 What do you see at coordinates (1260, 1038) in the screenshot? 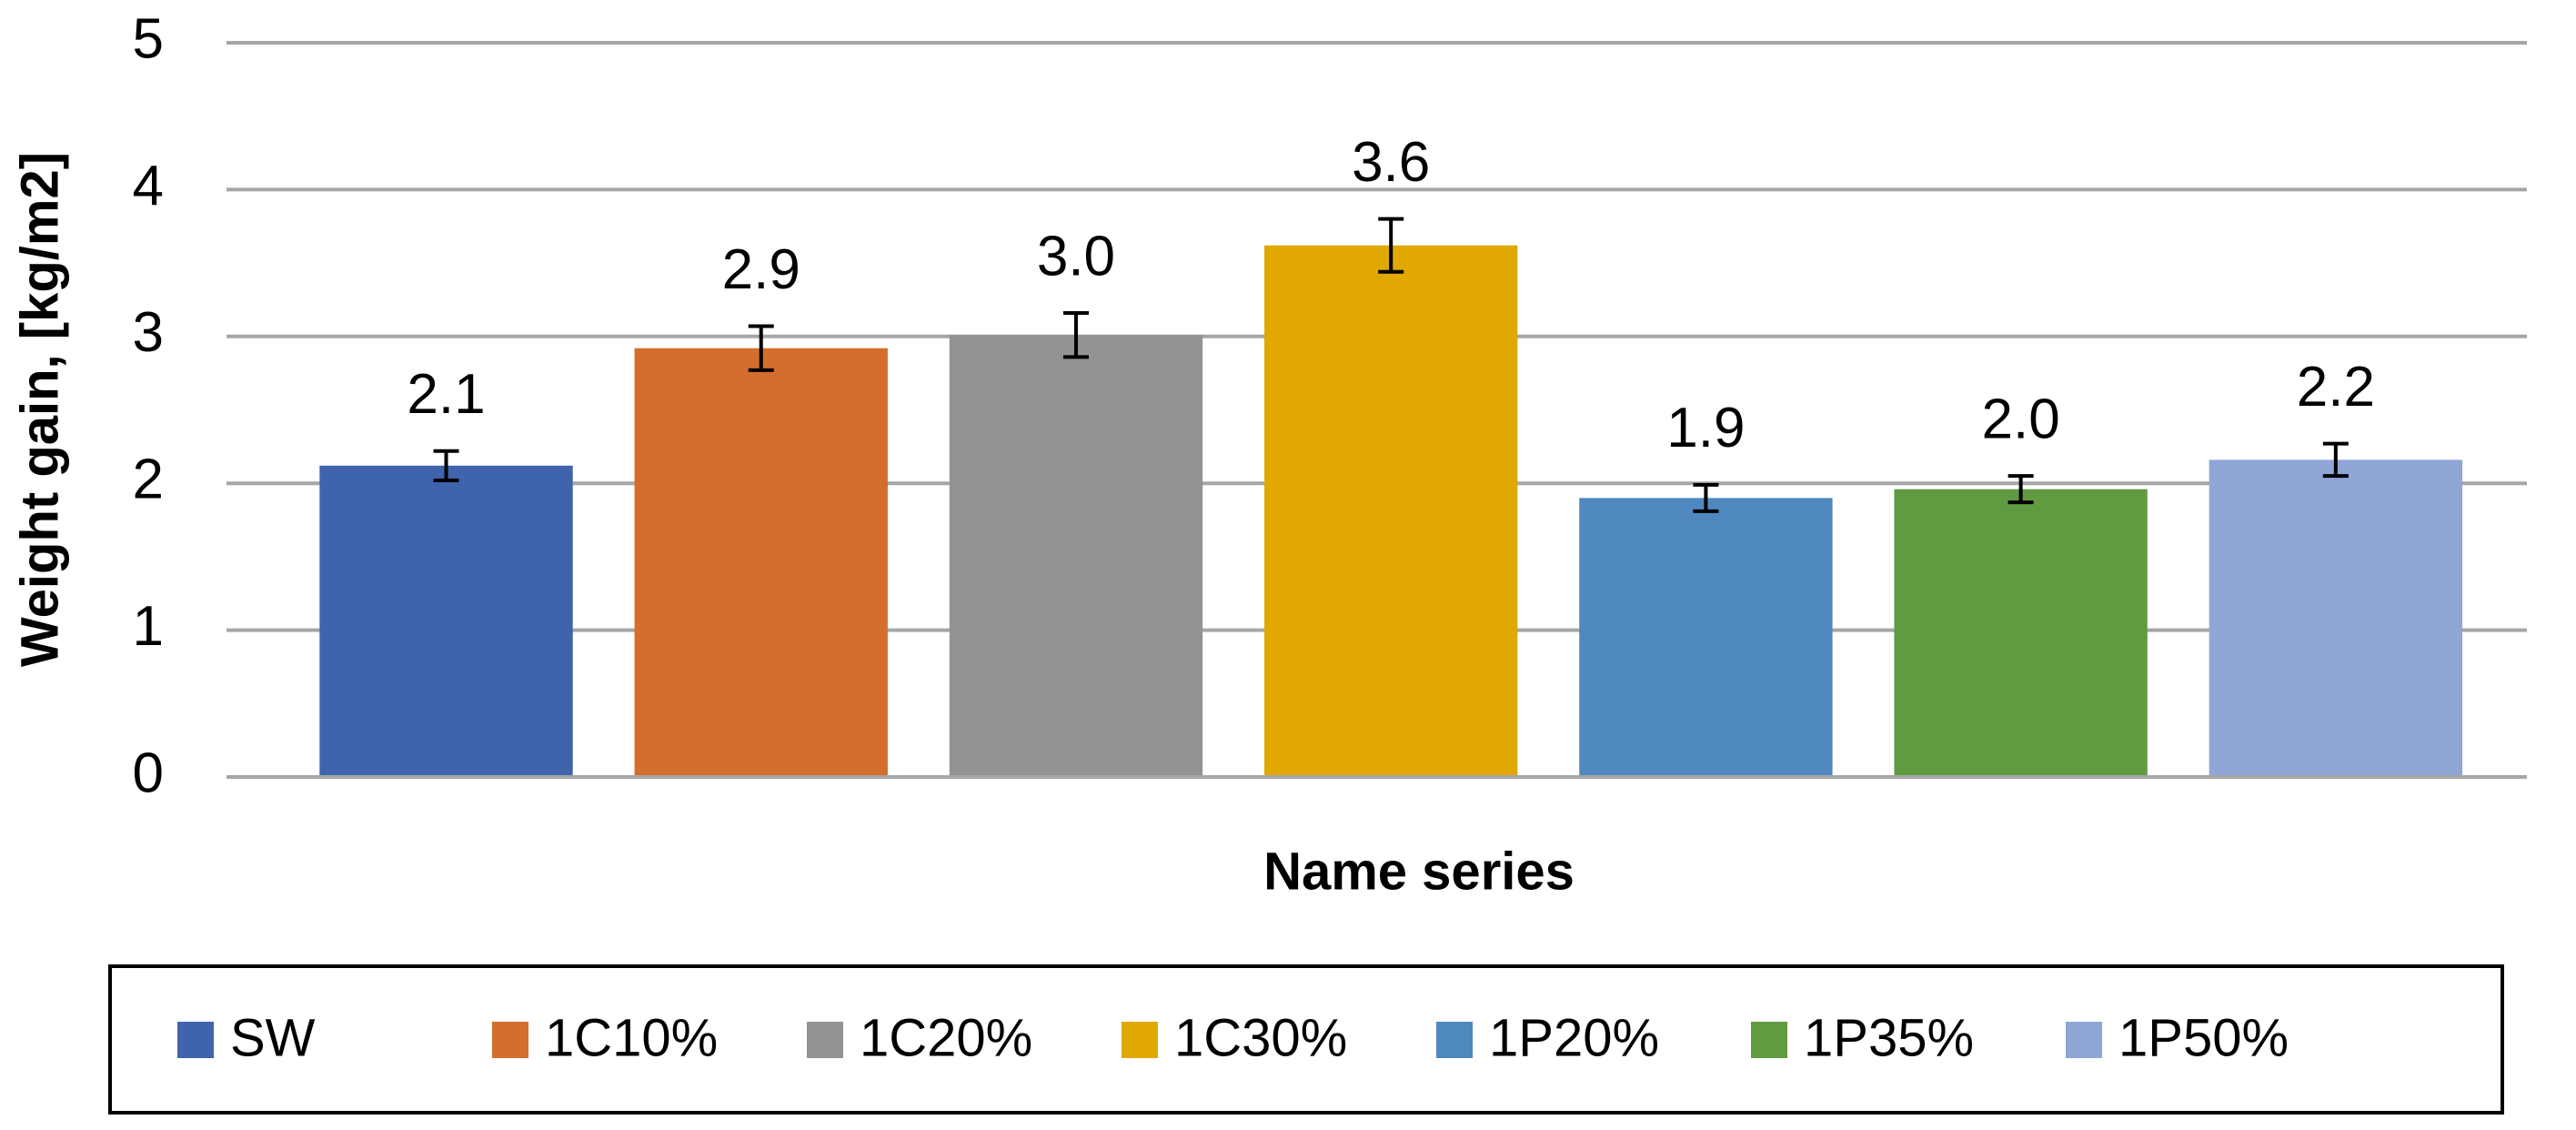
I see `legend-label: 1C30%` at bounding box center [1260, 1038].